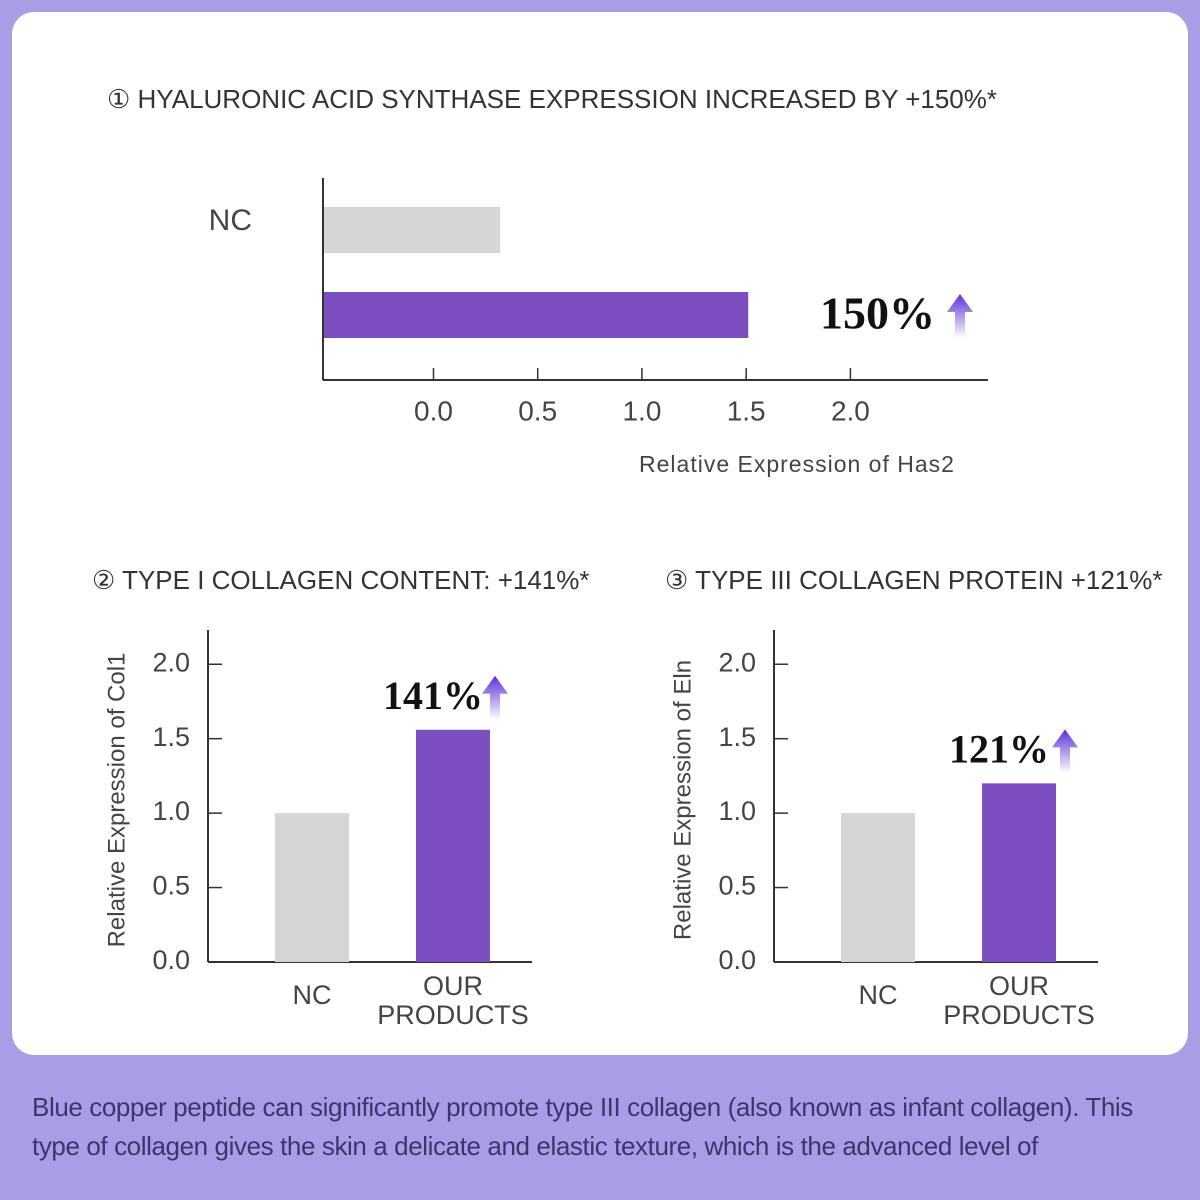  Describe the element at coordinates (537, 410) in the screenshot. I see `x-tick-label: 0.5` at that location.